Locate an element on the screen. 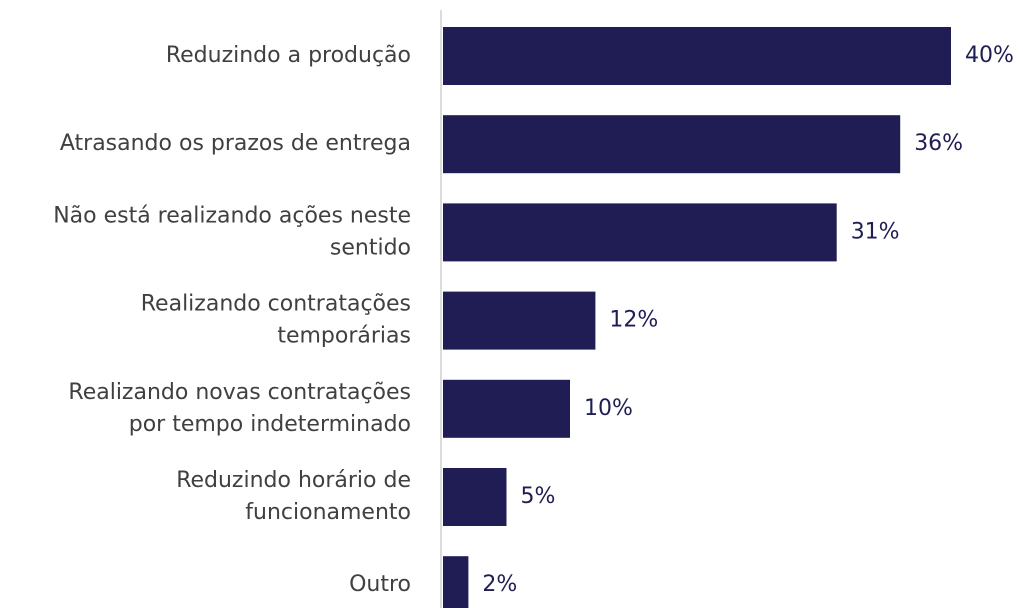 This screenshot has height=608, width=1023. value-label: 31% is located at coordinates (875, 231).